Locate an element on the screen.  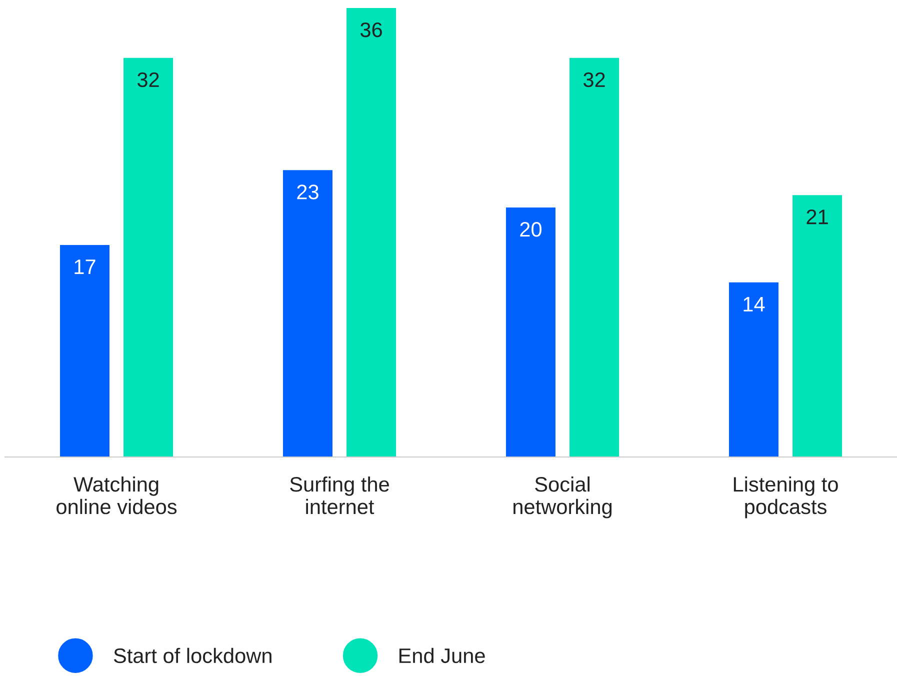
data-label: 17 is located at coordinates (85, 267).